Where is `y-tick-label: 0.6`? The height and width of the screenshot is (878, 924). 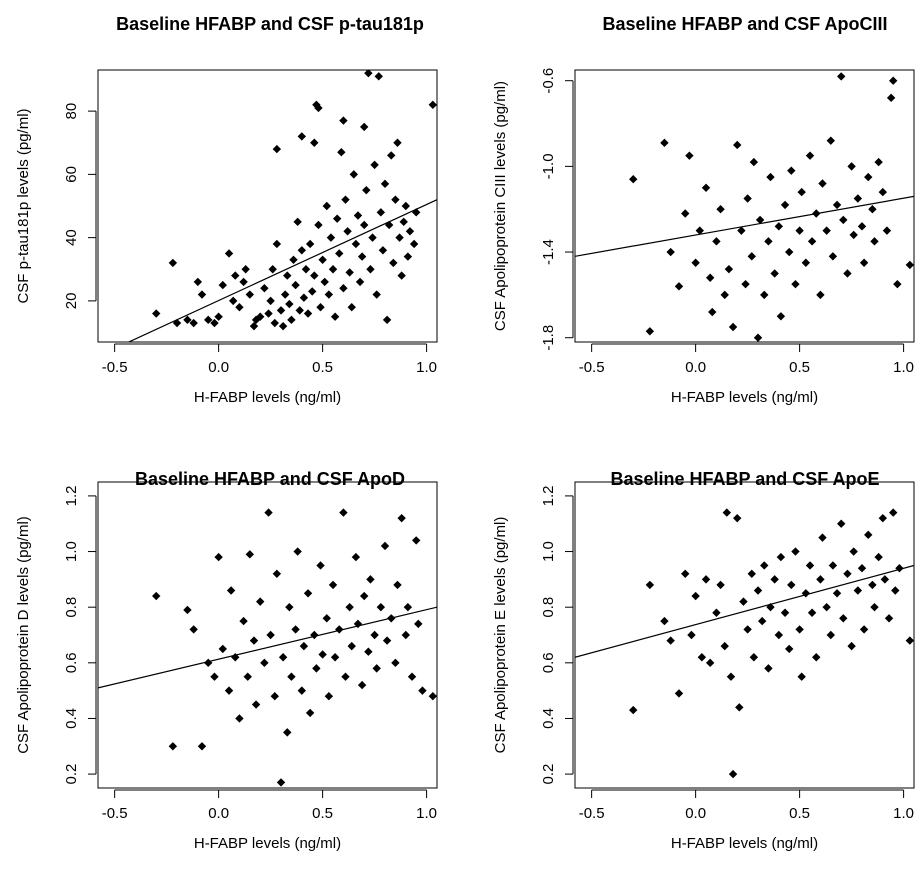 y-tick-label: 0.6 is located at coordinates (548, 662).